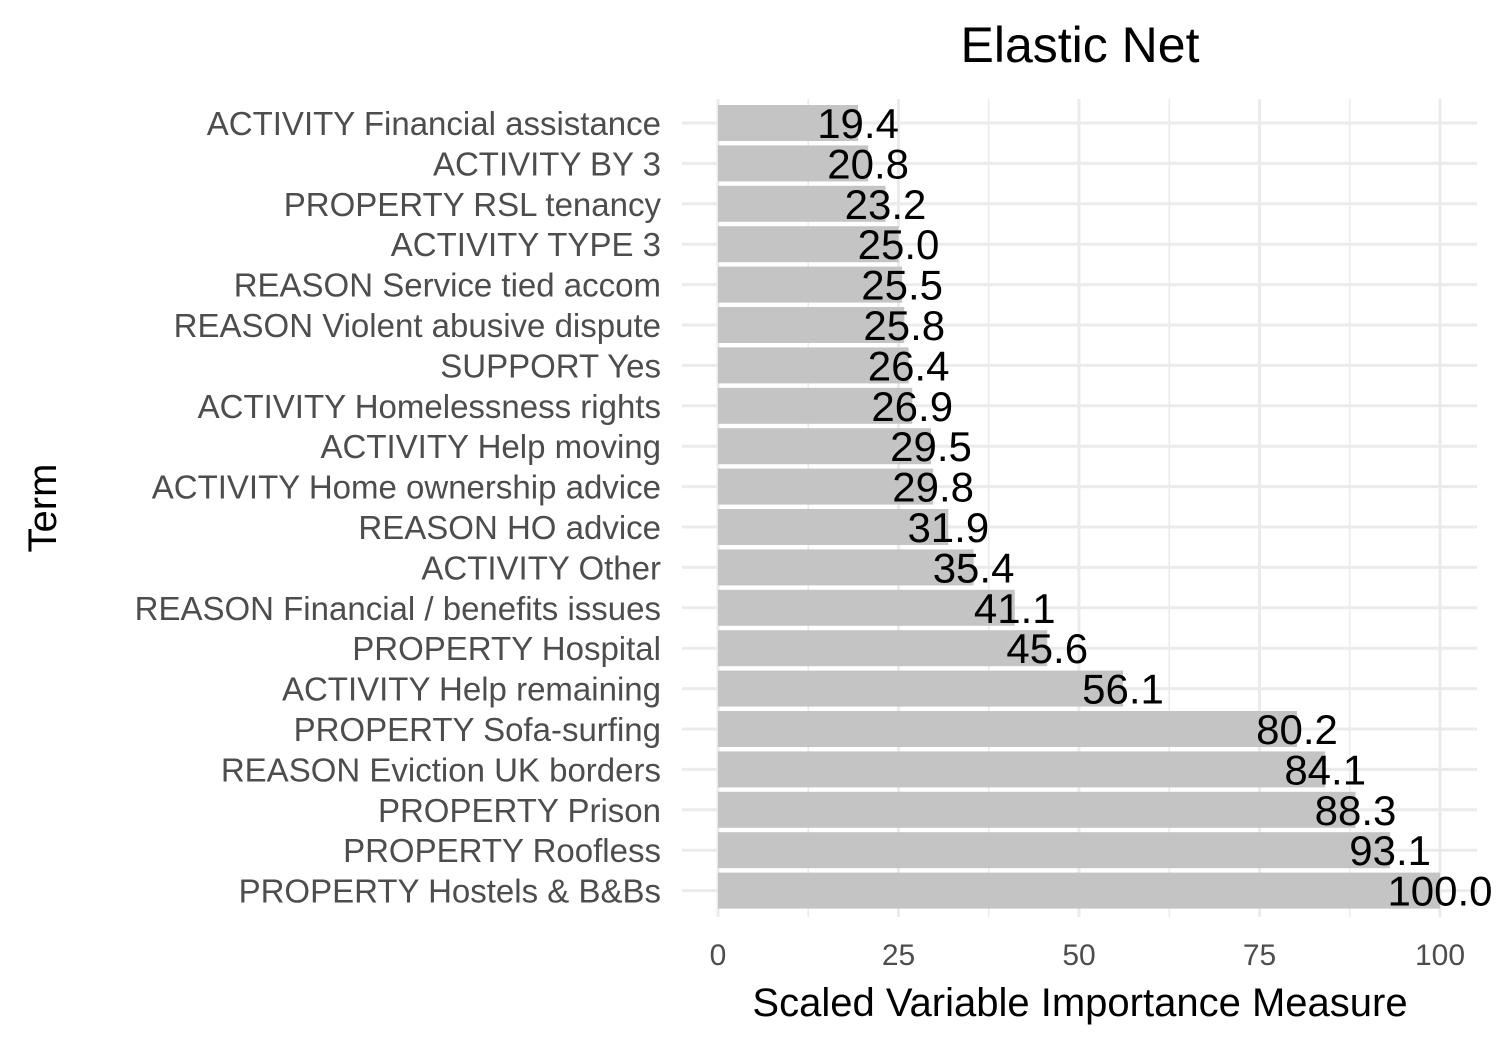  I want to click on bar-value-label: 25.0, so click(899, 244).